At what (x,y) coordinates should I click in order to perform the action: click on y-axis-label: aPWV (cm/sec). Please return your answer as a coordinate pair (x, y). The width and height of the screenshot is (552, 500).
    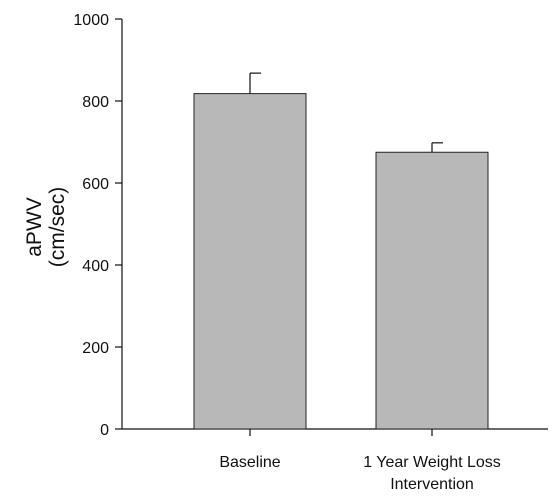
    Looking at the image, I should click on (46, 227).